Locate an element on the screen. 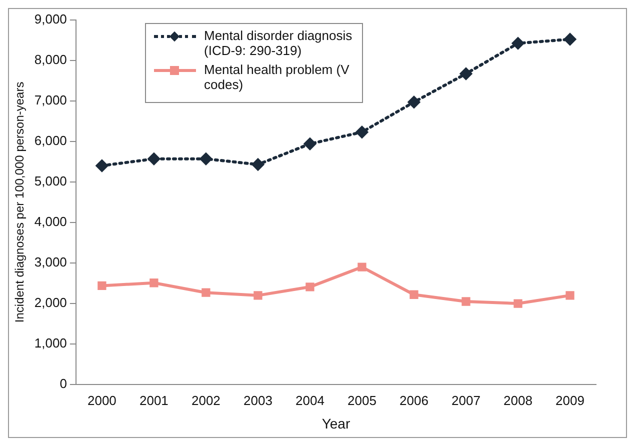  y-tick-label: 2,000 is located at coordinates (50, 302).